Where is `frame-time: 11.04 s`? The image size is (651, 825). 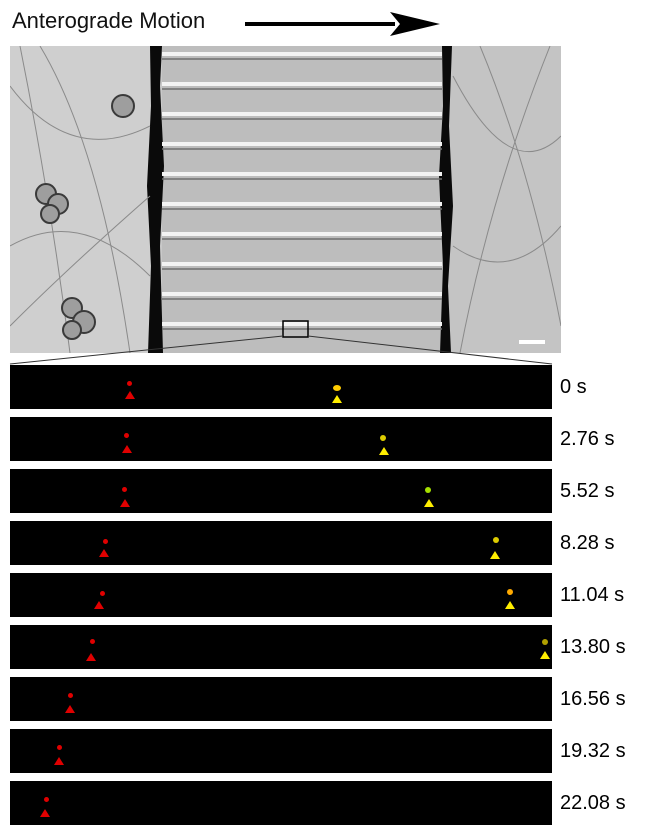
frame-time: 11.04 s is located at coordinates (592, 595).